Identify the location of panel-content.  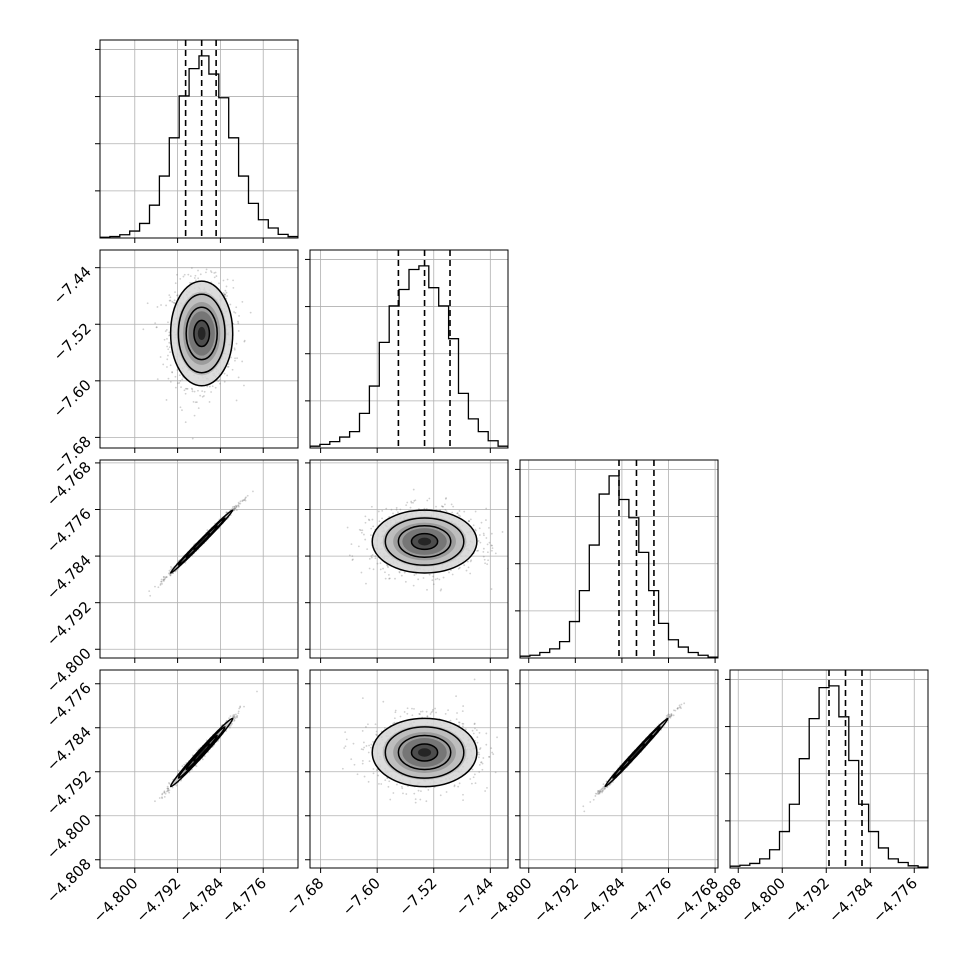
(409, 349).